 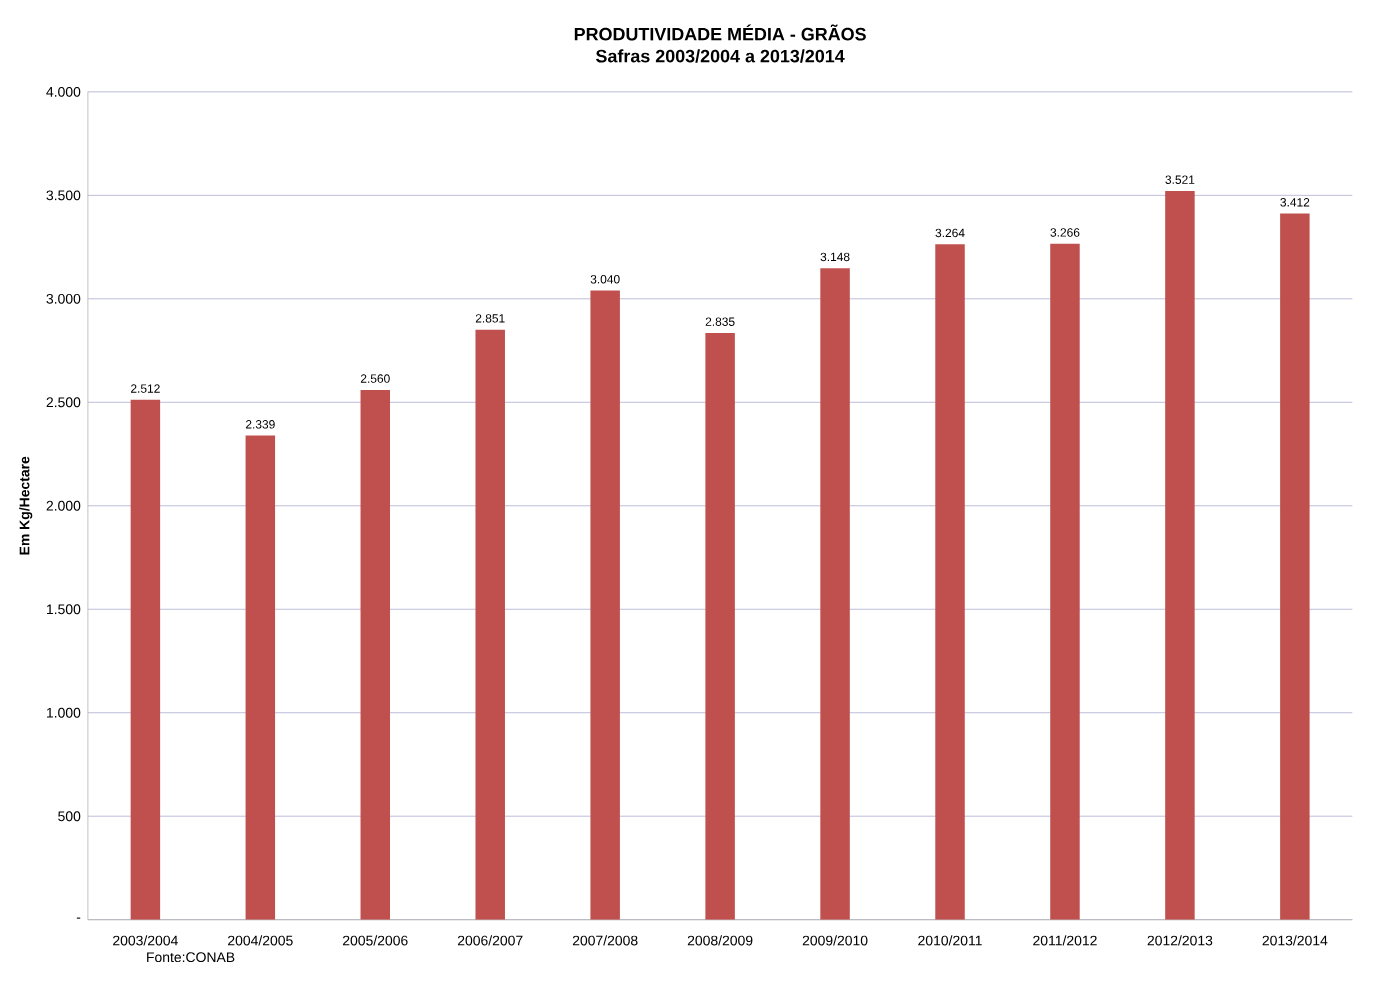 What do you see at coordinates (720, 32) in the screenshot?
I see `chart-title: PRODUTIVIDADE MÉDIA - GRÃOS` at bounding box center [720, 32].